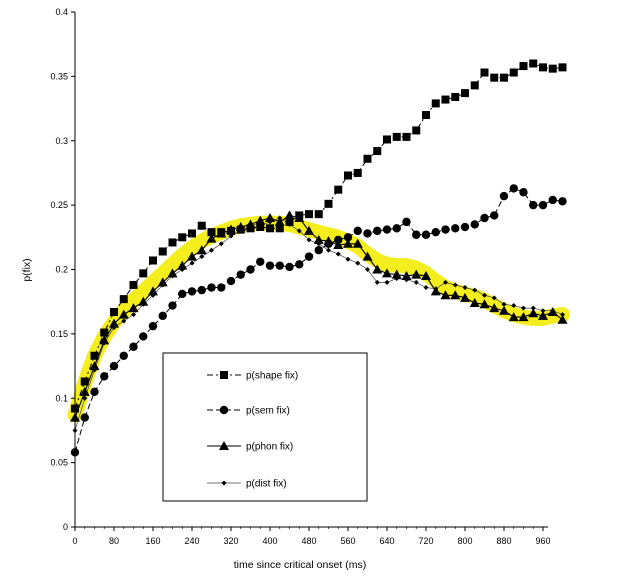 Image resolution: width=621 pixels, height=582 pixels. I want to click on y-tick-label: 0.4, so click(61, 12).